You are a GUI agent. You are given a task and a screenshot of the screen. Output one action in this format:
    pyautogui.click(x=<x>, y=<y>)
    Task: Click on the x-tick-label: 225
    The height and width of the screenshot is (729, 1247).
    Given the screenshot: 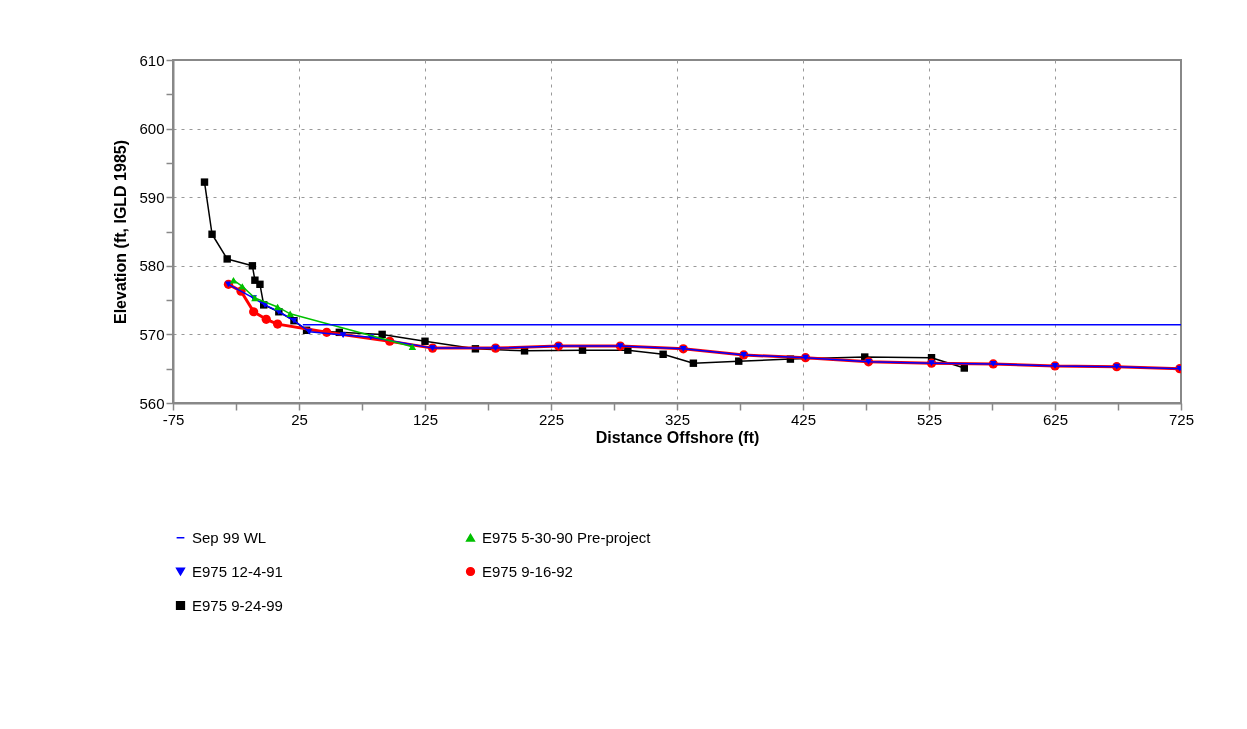 What is the action you would take?
    pyautogui.click(x=551, y=419)
    